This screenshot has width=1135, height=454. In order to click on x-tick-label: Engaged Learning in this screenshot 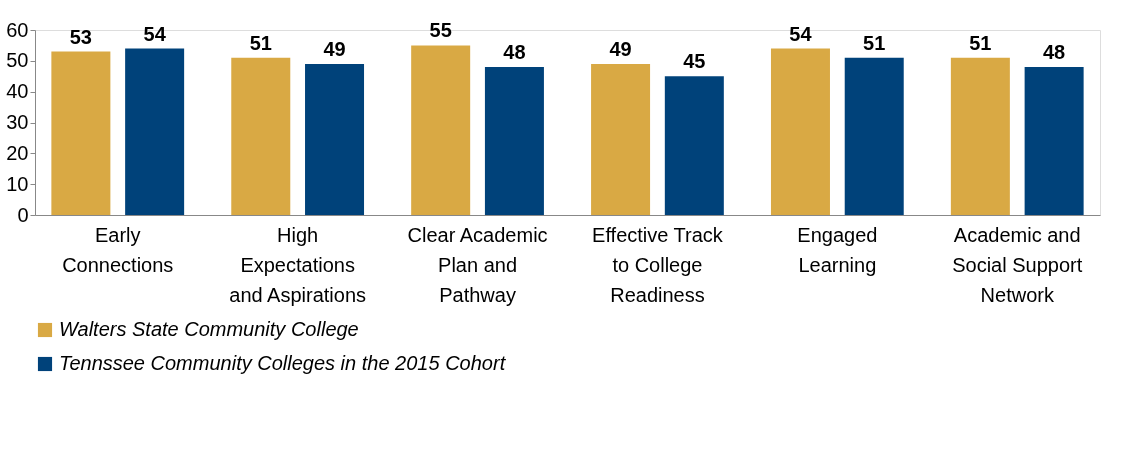, I will do `click(837, 249)`.